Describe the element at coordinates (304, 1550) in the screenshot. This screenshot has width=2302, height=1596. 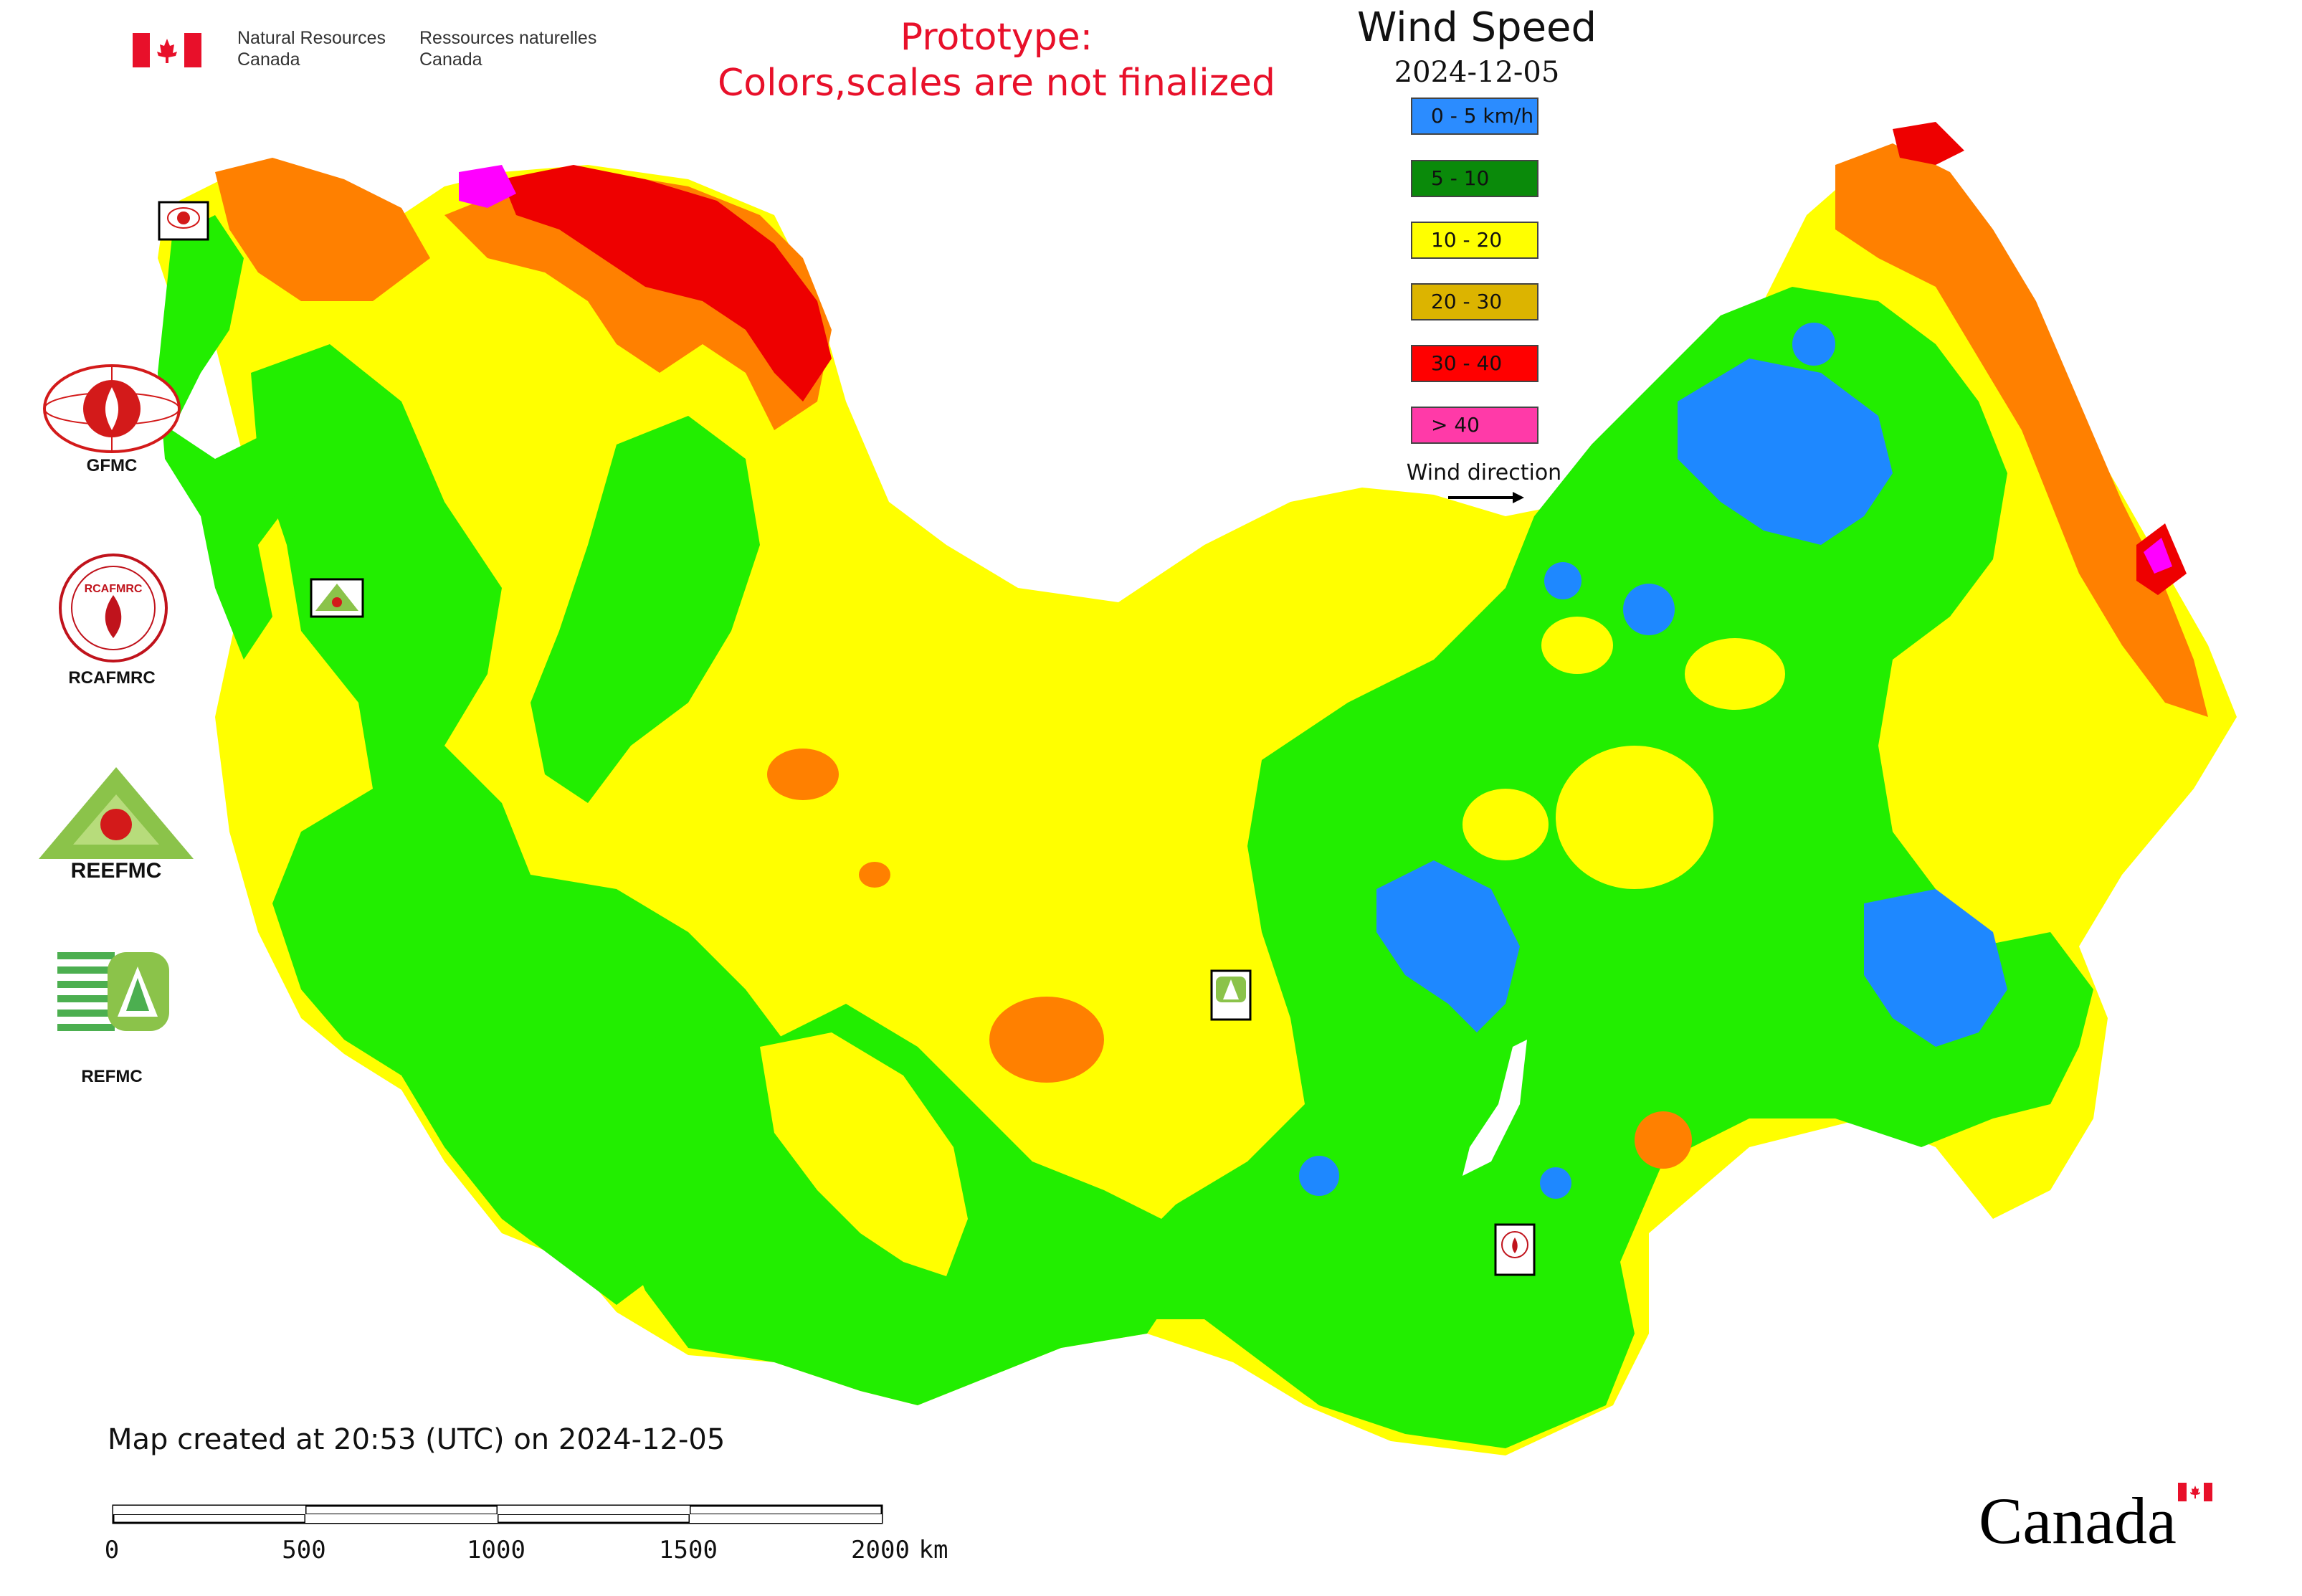
I see `scale-tick-500: 500` at that location.